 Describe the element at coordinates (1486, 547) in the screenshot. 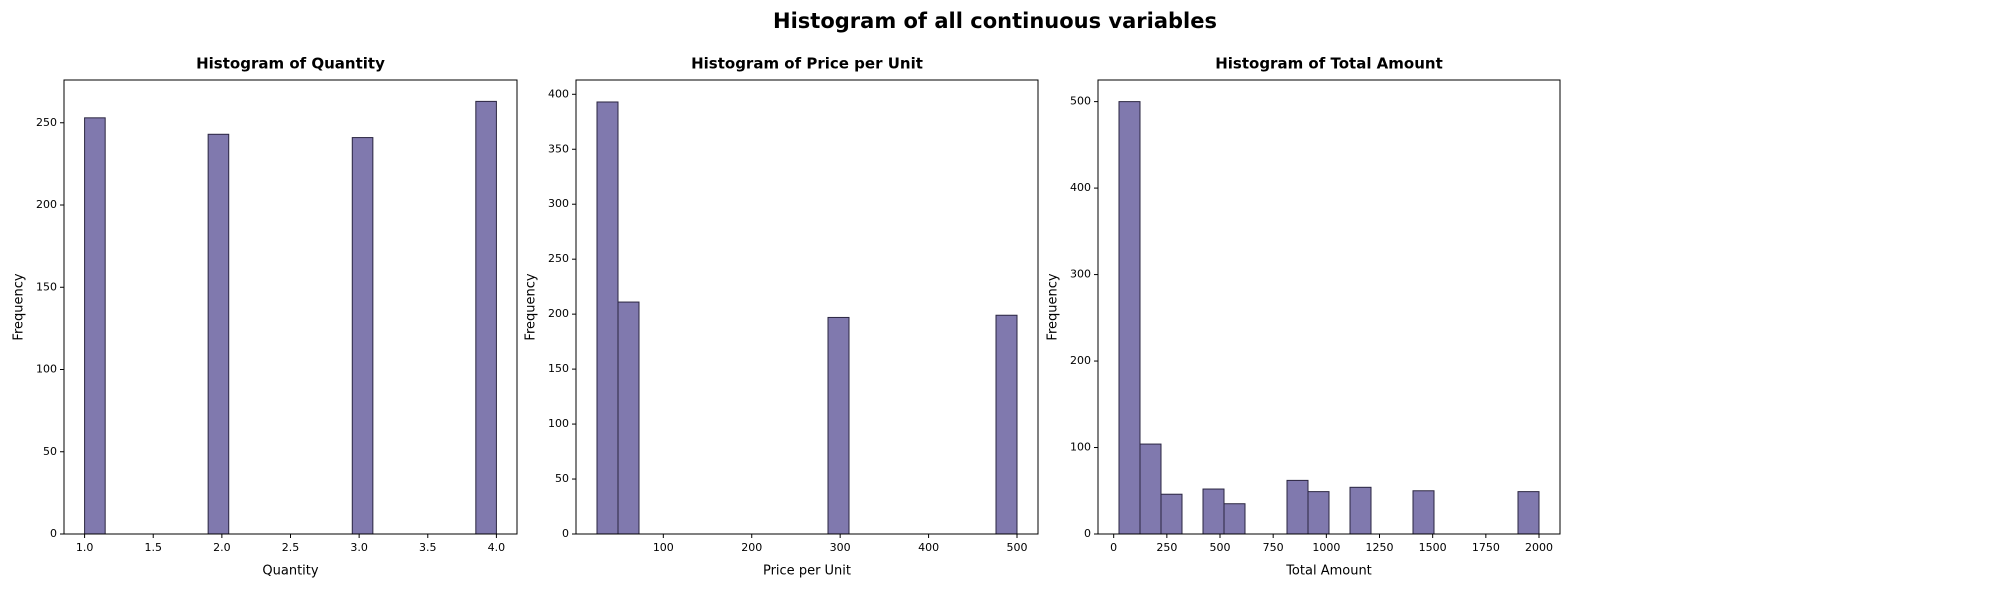

I see `x-tick-label: 1750` at that location.